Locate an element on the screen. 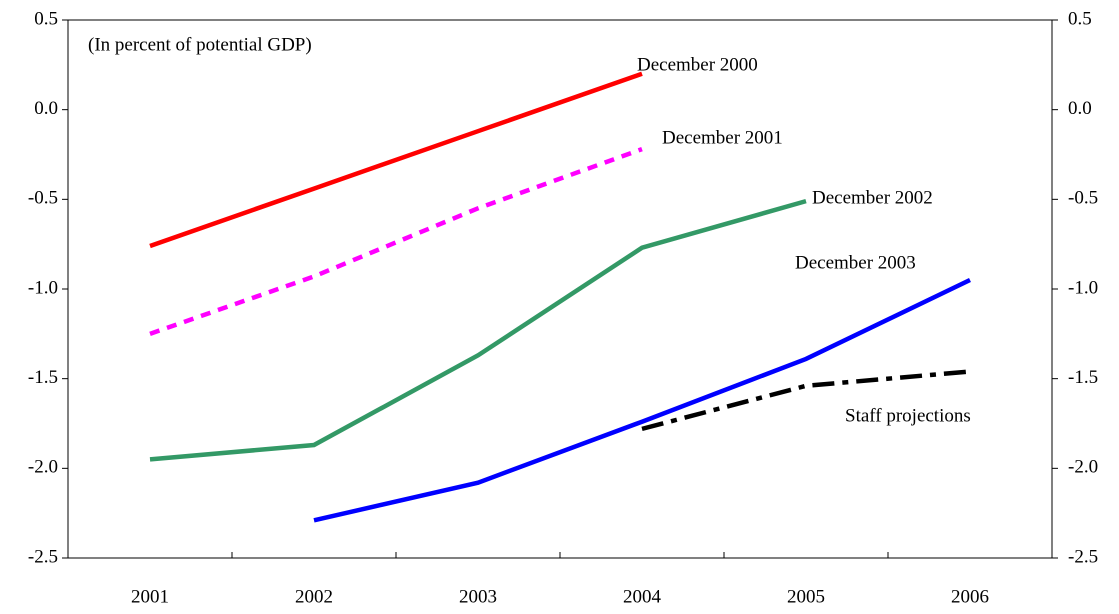 This screenshot has width=1119, height=614. y2-tick-label: -1.0 is located at coordinates (1083, 287).